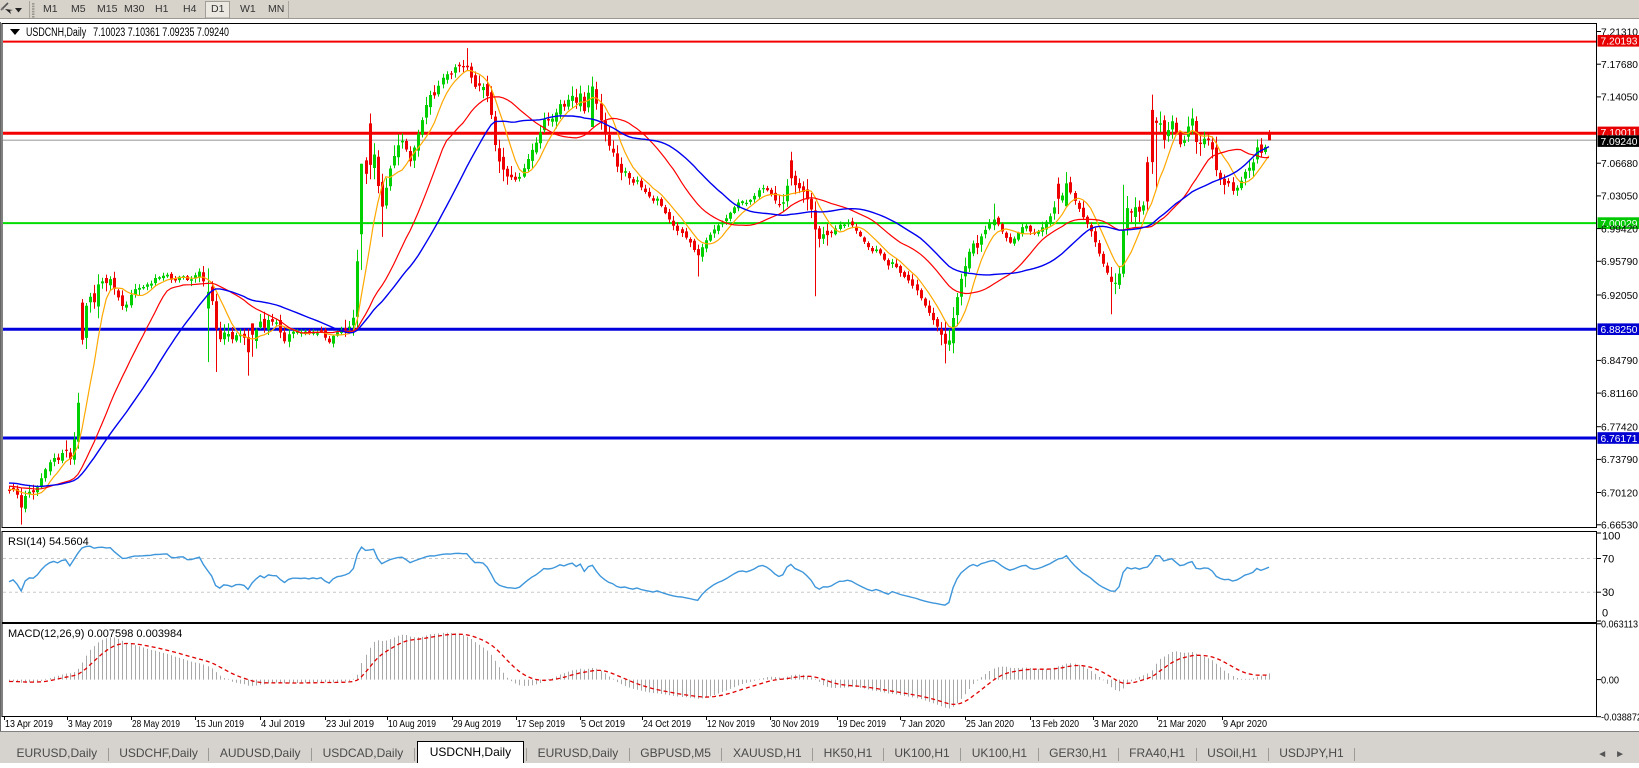  Describe the element at coordinates (1619, 394) in the screenshot. I see `svg-text: 6.81160` at that location.